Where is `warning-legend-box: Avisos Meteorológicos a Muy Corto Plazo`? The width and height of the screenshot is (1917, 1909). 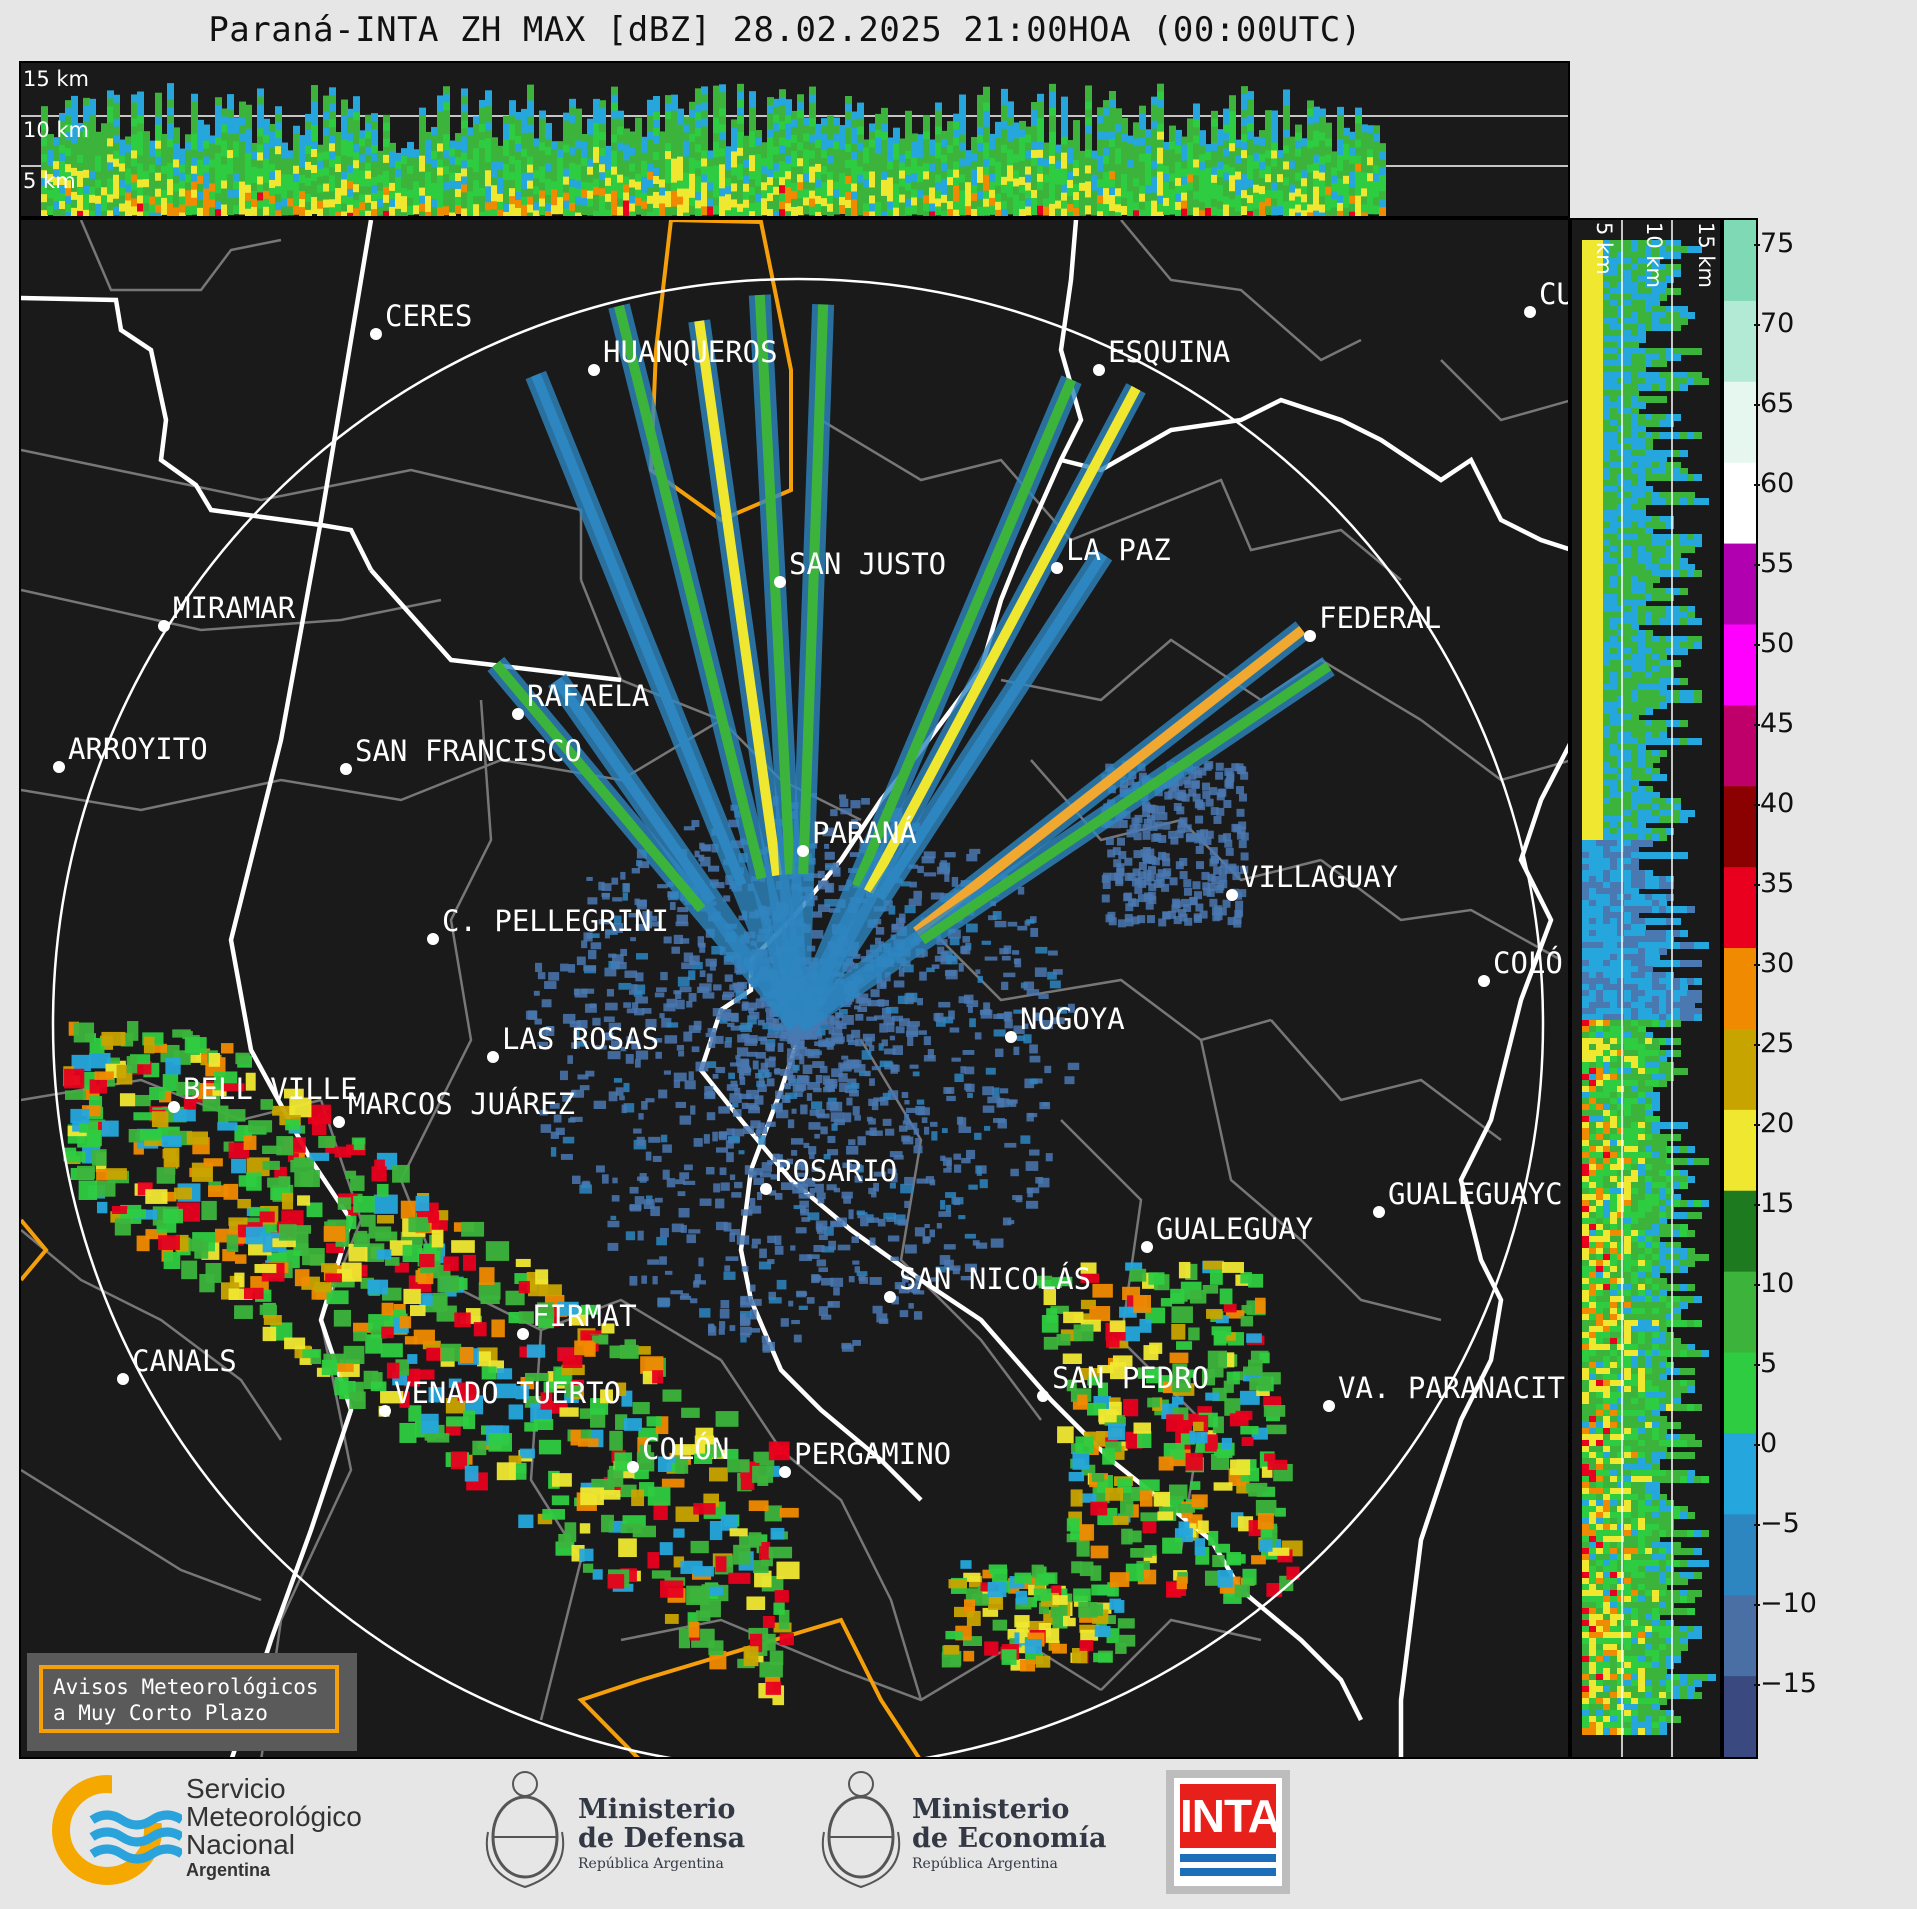 warning-legend-box: Avisos Meteorológicos a Muy Corto Plazo is located at coordinates (189, 1699).